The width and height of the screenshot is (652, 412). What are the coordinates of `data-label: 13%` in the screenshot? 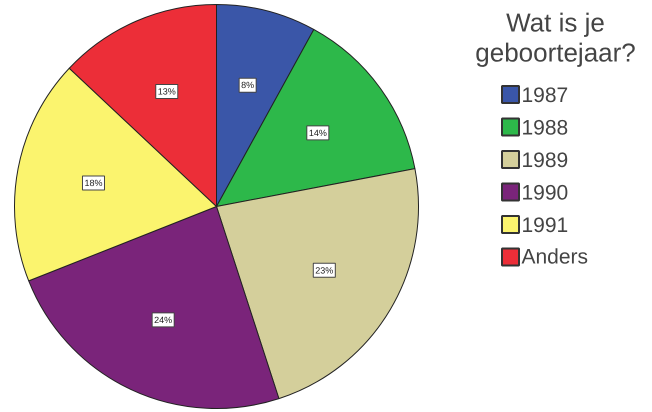 It's located at (167, 91).